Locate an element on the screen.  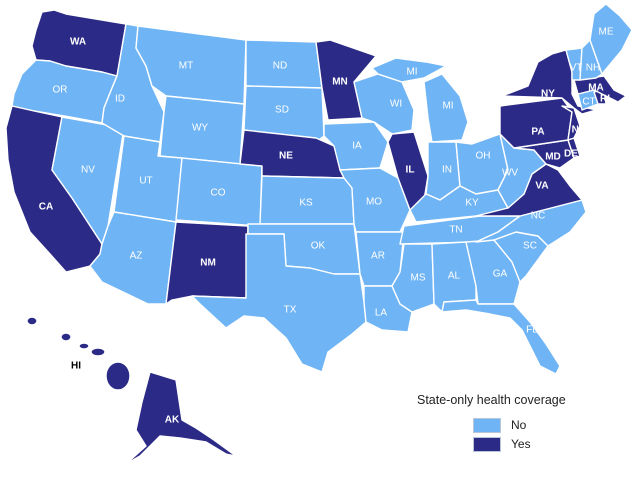
state-label-in: IN is located at coordinates (447, 170).